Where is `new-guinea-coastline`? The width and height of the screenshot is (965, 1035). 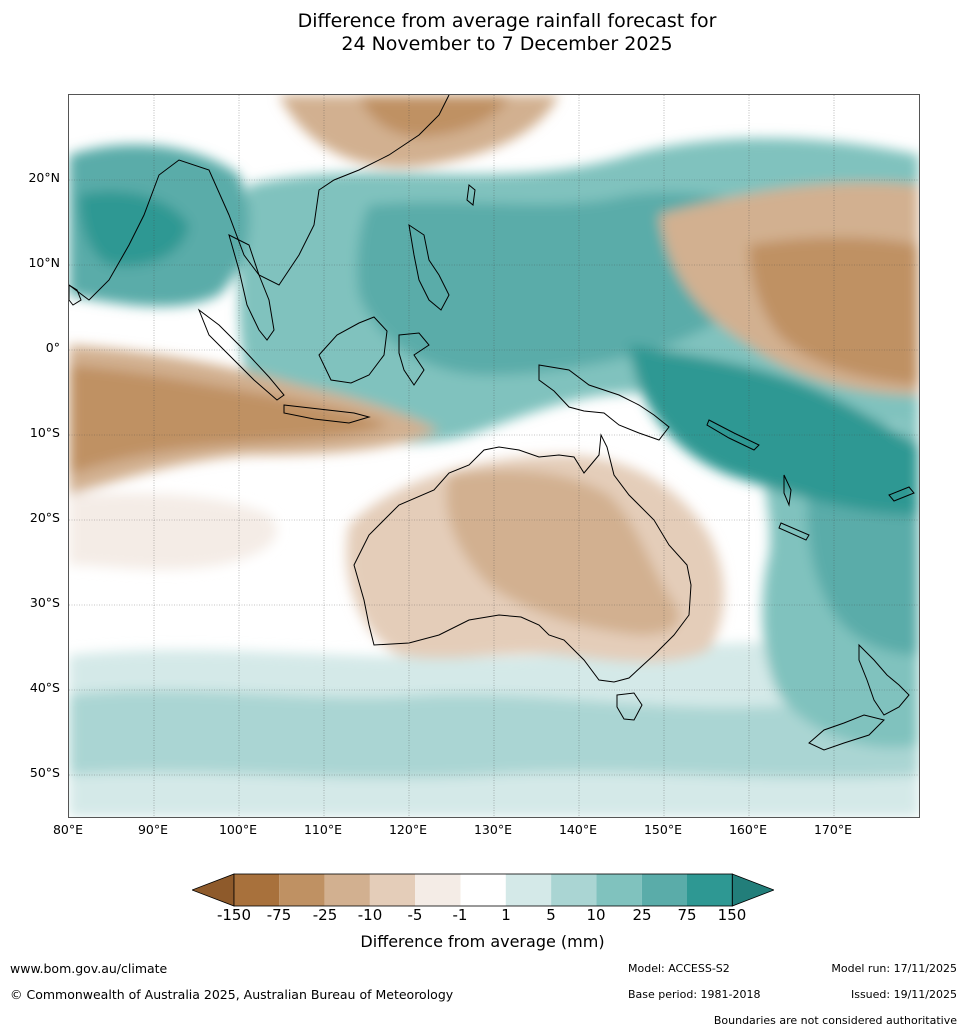
new-guinea-coastline is located at coordinates (604, 402).